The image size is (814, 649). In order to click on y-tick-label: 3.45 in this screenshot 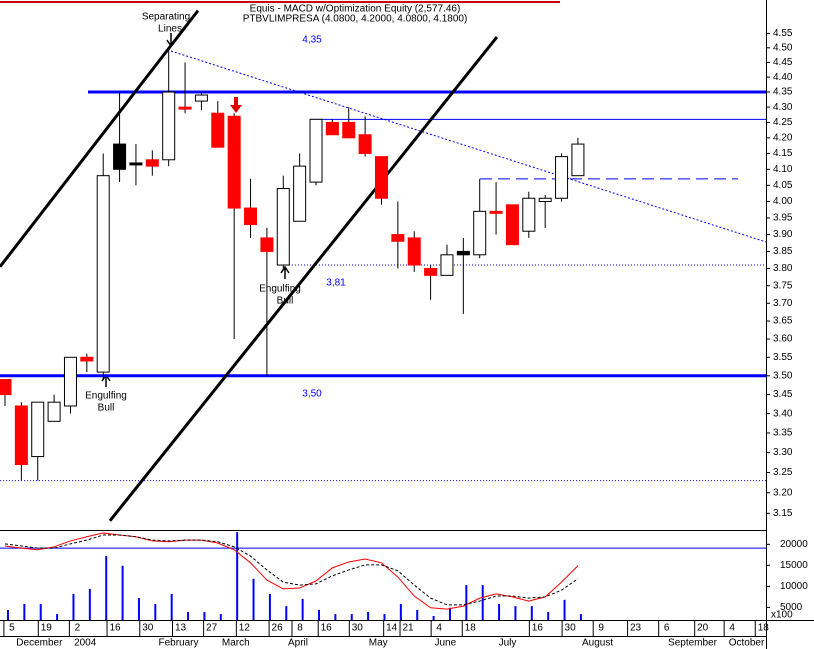, I will do `click(783, 394)`.